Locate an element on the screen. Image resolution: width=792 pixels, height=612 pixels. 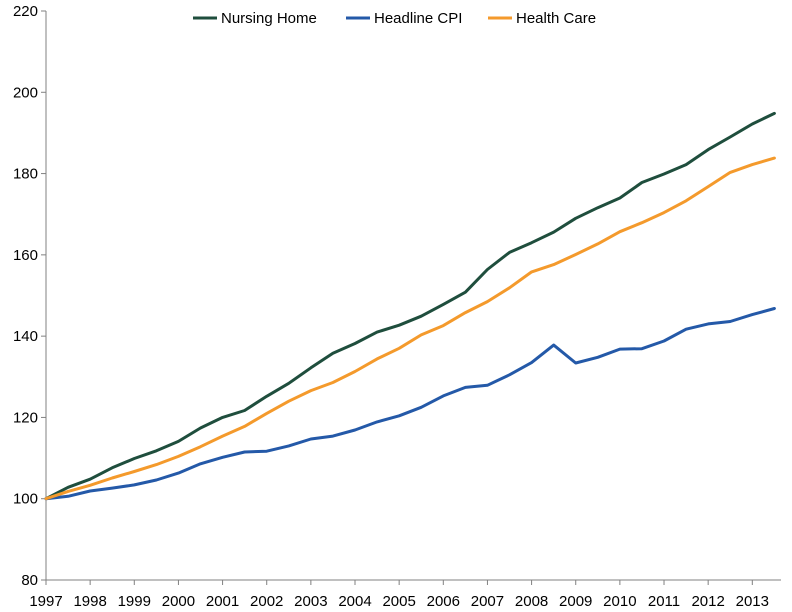
x-tick-label: 2009 is located at coordinates (575, 601).